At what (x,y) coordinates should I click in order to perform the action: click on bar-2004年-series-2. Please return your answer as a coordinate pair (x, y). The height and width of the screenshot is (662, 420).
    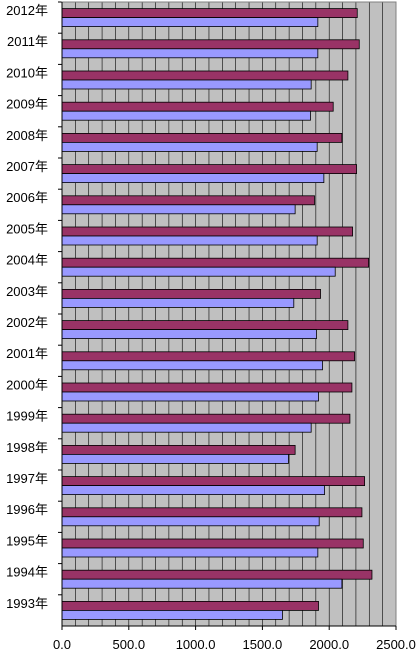
    Looking at the image, I should click on (198, 271).